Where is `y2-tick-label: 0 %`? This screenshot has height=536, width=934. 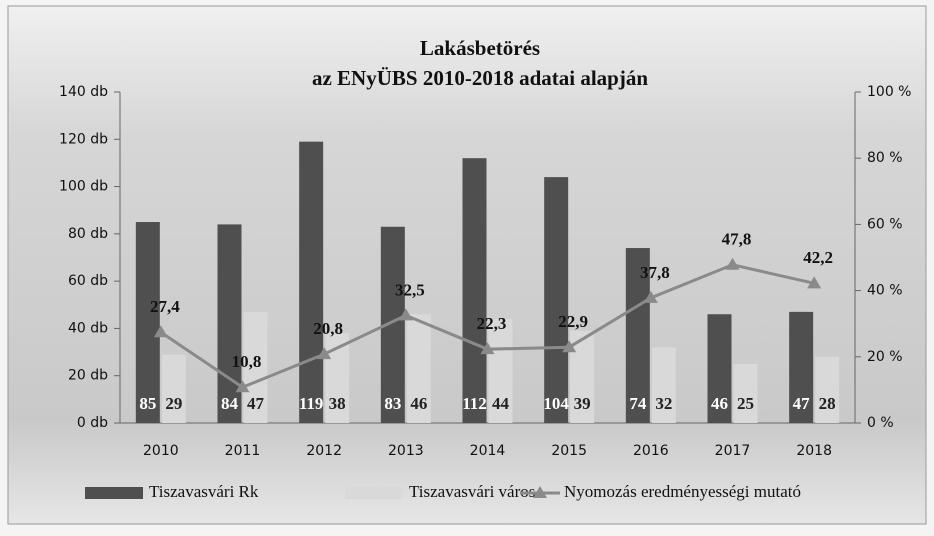
y2-tick-label: 0 % is located at coordinates (880, 423).